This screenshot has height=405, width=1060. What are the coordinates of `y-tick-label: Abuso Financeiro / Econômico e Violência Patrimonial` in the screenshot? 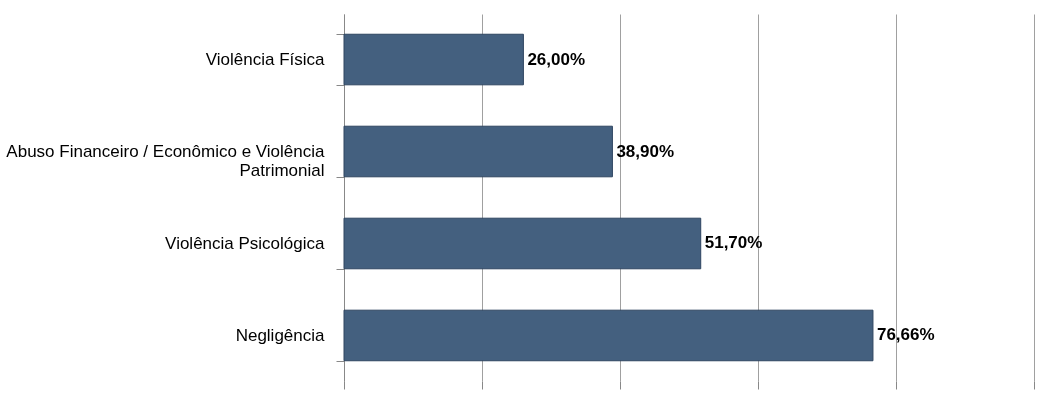 It's located at (166, 161).